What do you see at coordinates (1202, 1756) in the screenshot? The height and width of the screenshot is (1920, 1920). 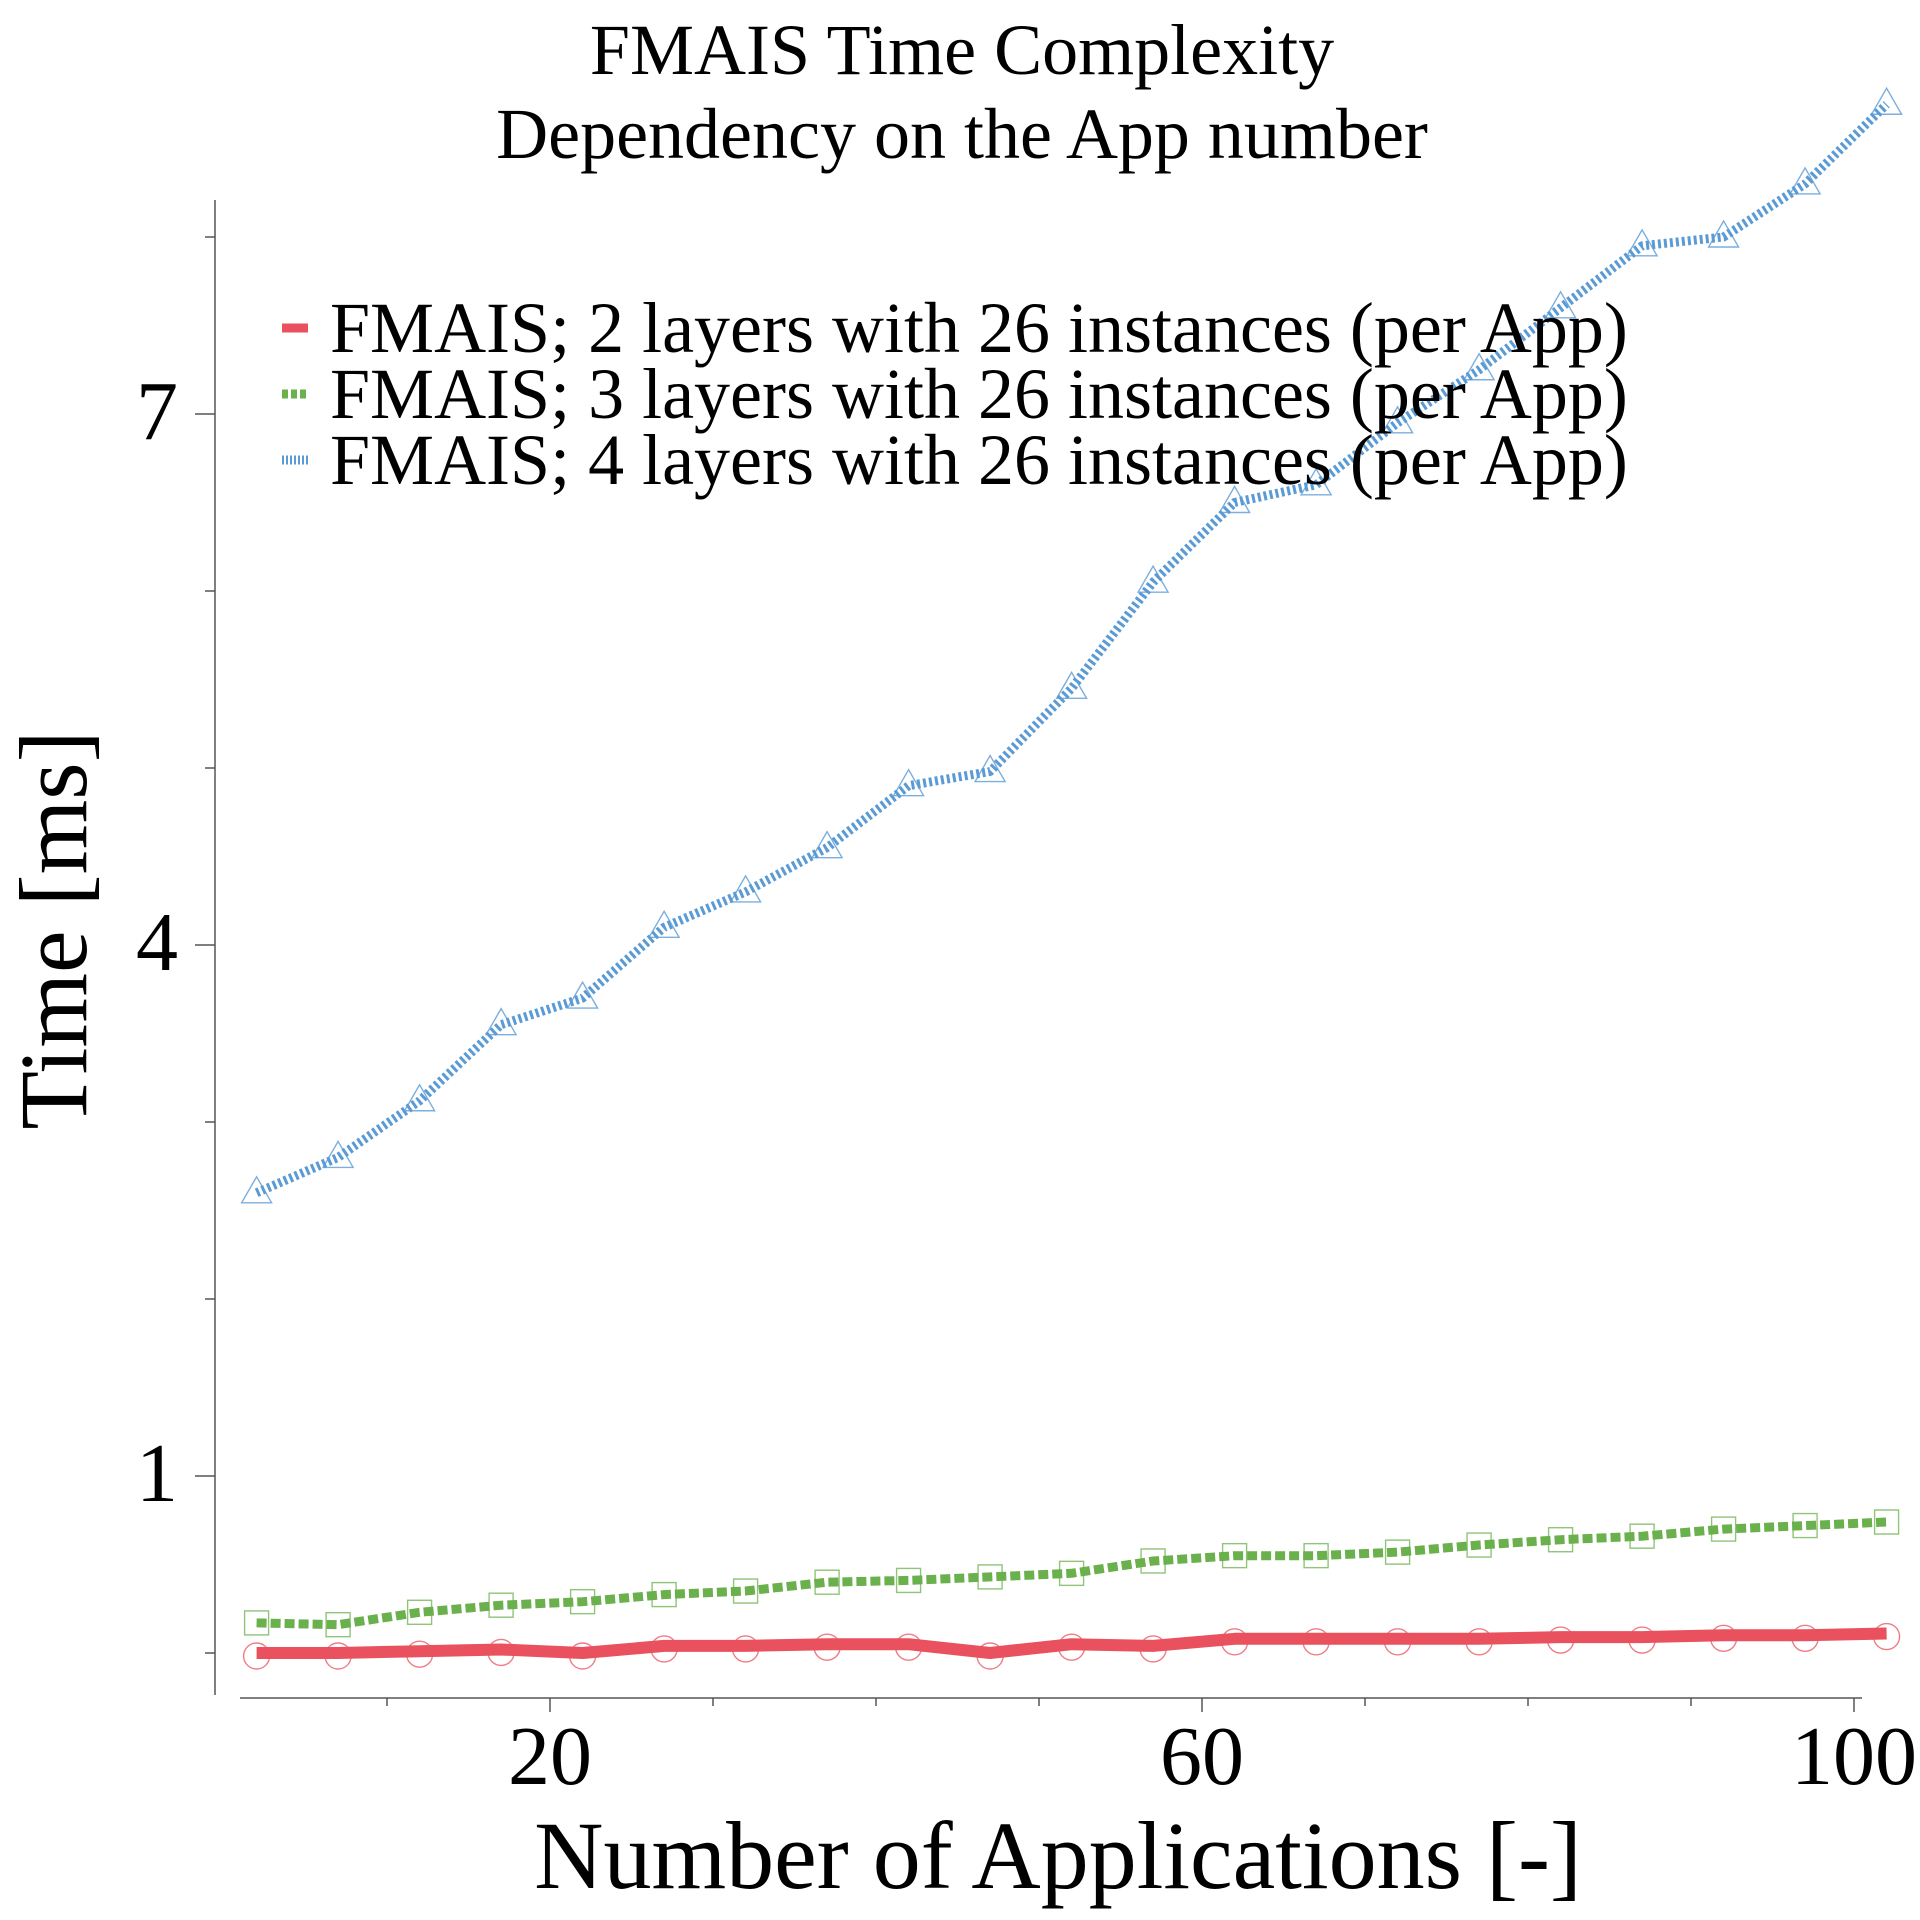 I see `x-tick-label: 60` at bounding box center [1202, 1756].